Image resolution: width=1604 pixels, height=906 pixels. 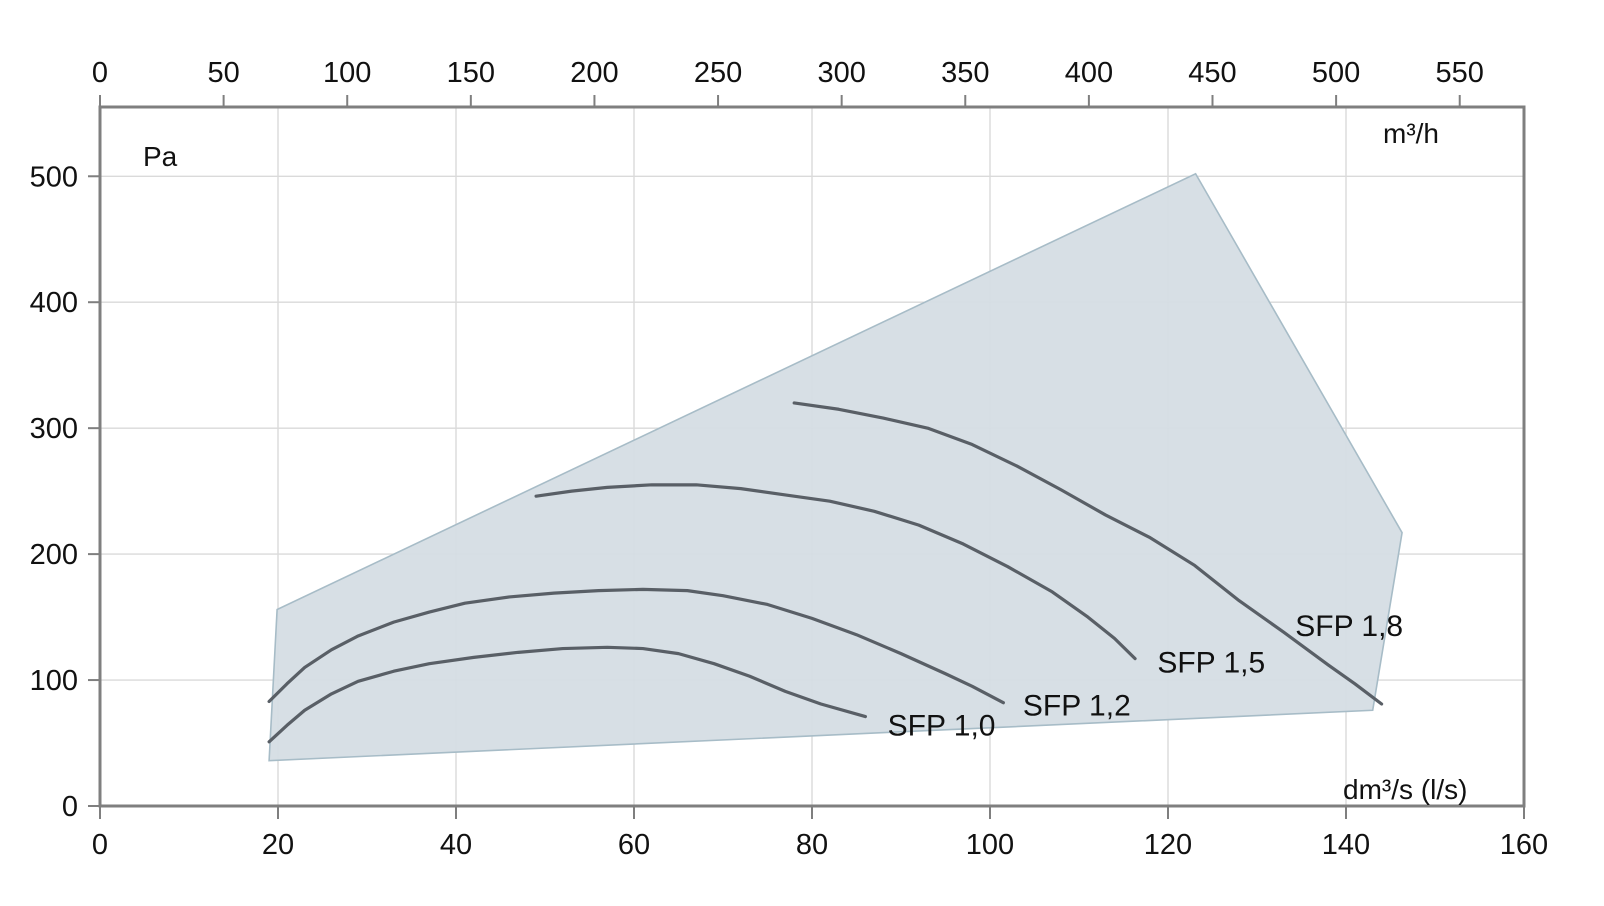 I want to click on sfp-curve-label: SFP 1,2, so click(x=1077, y=705).